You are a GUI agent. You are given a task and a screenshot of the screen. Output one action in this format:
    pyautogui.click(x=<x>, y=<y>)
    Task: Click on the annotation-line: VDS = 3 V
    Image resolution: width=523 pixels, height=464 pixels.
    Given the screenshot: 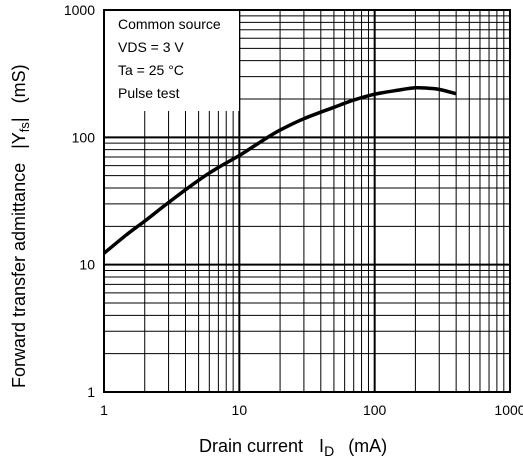 What is the action you would take?
    pyautogui.click(x=151, y=47)
    